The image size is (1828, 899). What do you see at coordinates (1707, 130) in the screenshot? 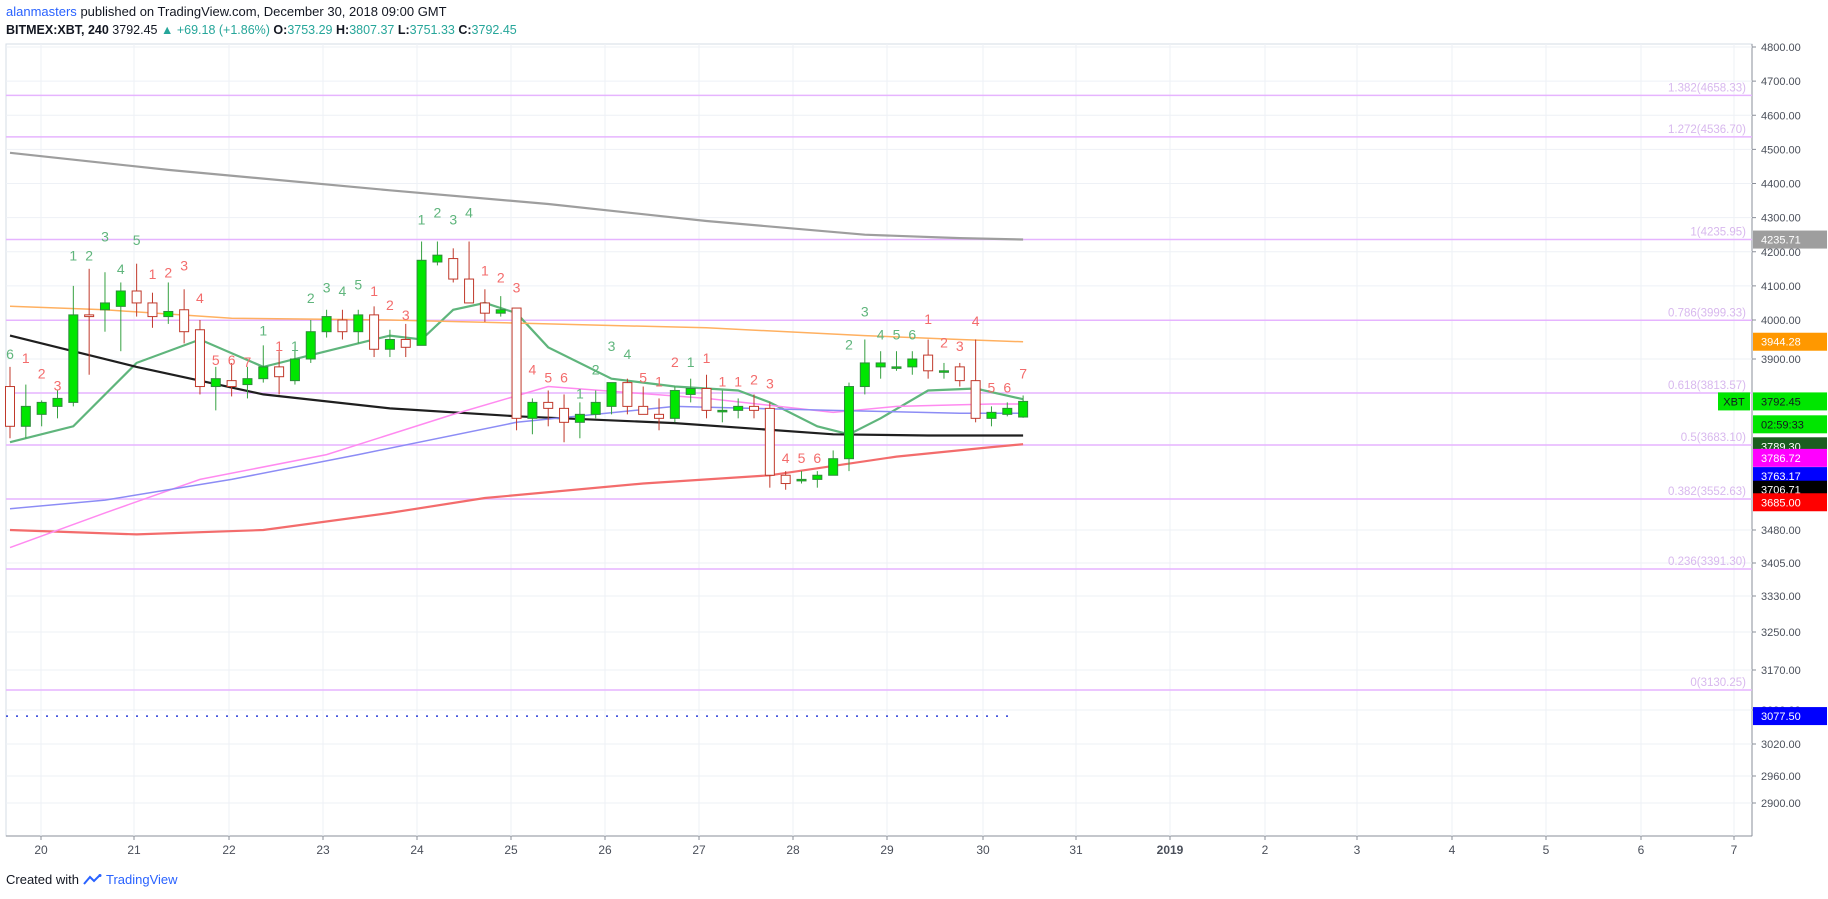
I see `fib-level-label: 1.272(4536.70)` at bounding box center [1707, 130].